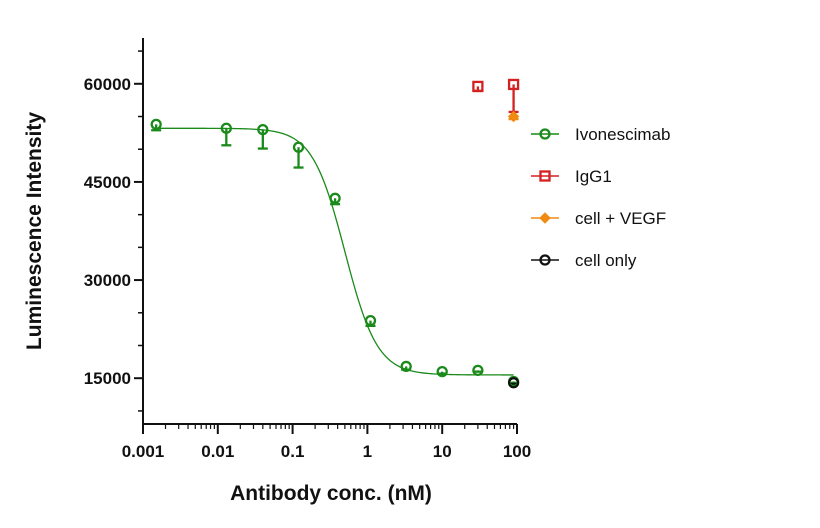 The image size is (820, 528). I want to click on y-tick-label: 60000, so click(107, 84).